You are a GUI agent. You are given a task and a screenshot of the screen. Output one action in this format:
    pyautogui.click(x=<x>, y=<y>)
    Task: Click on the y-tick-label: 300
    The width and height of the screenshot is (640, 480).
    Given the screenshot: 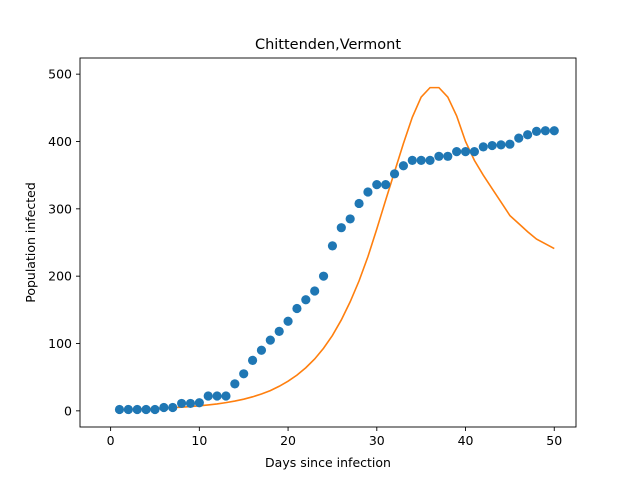 What is the action you would take?
    pyautogui.click(x=60, y=208)
    